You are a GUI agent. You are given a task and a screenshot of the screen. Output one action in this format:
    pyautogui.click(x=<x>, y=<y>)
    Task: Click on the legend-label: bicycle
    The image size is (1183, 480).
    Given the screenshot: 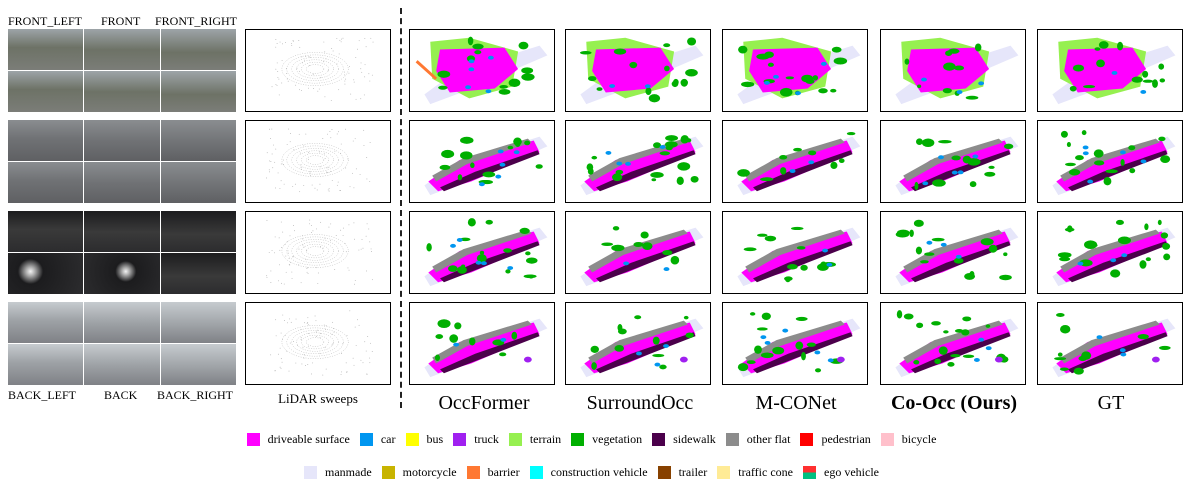 What is the action you would take?
    pyautogui.click(x=919, y=439)
    